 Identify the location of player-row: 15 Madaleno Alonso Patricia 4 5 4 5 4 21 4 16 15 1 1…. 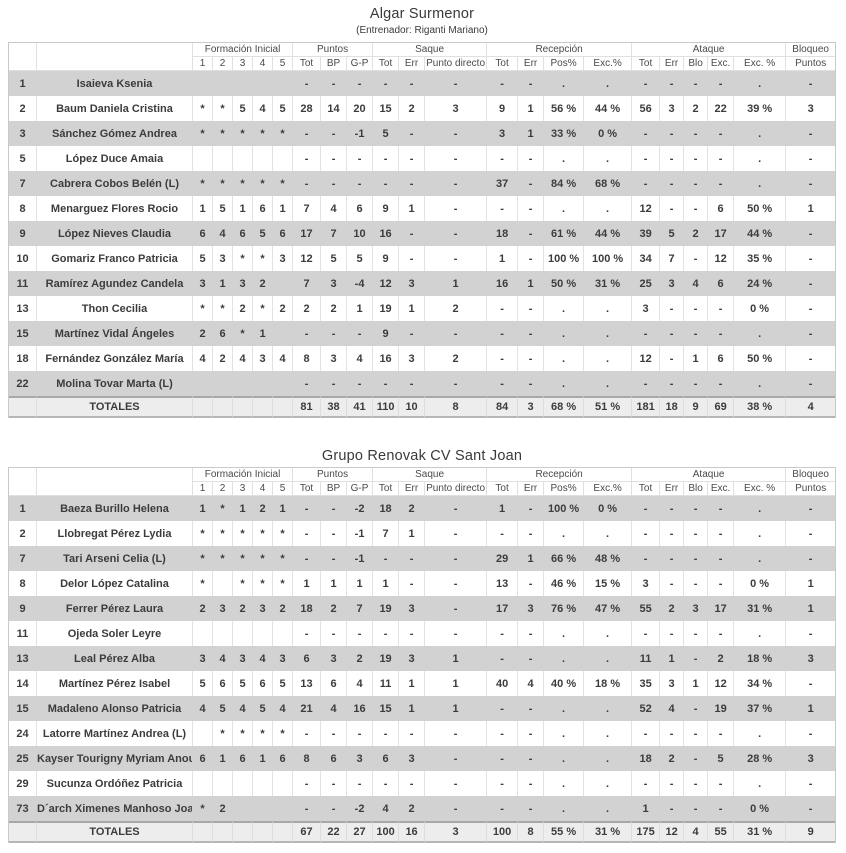
(422, 708).